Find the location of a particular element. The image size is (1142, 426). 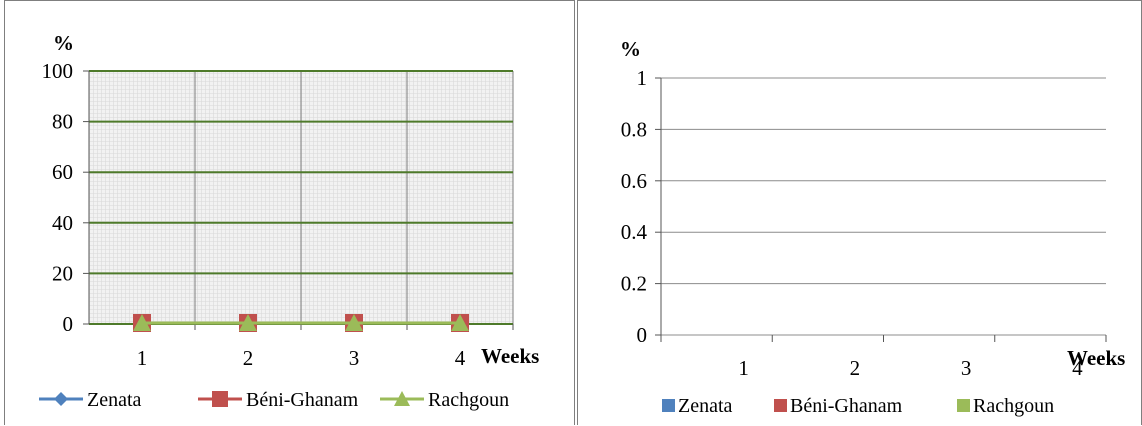

y-tick-label: 0.6 is located at coordinates (634, 181).